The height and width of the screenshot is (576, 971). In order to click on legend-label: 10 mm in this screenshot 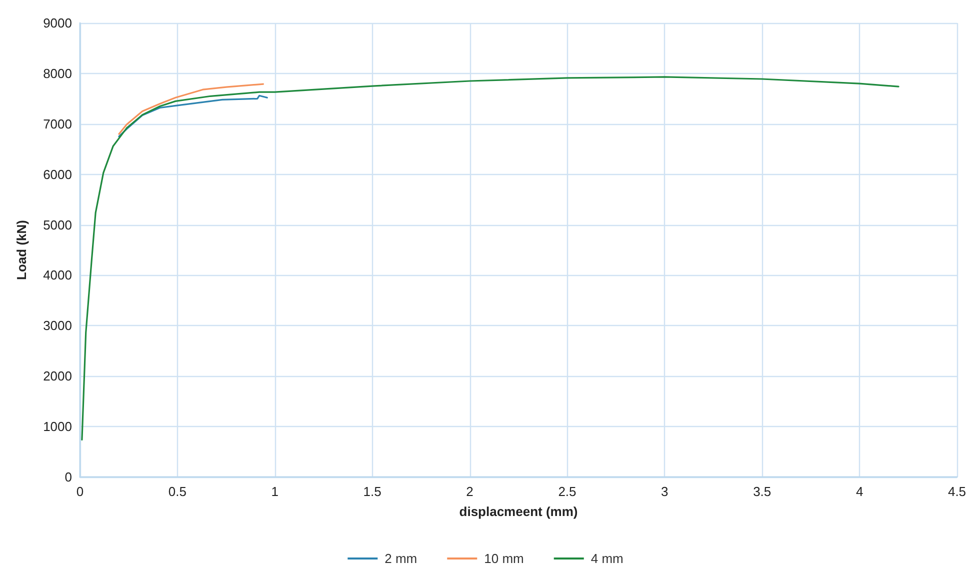, I will do `click(504, 558)`.